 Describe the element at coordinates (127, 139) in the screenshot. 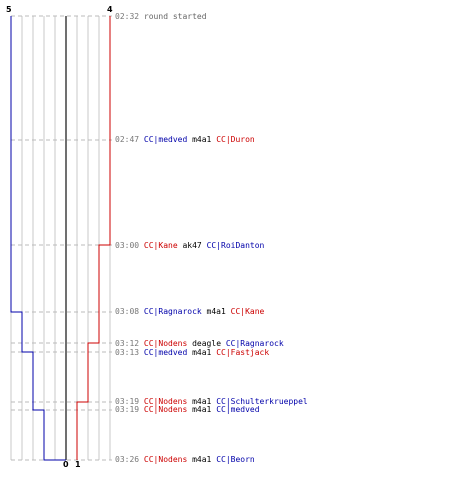

I see `event-time: 02:47` at that location.